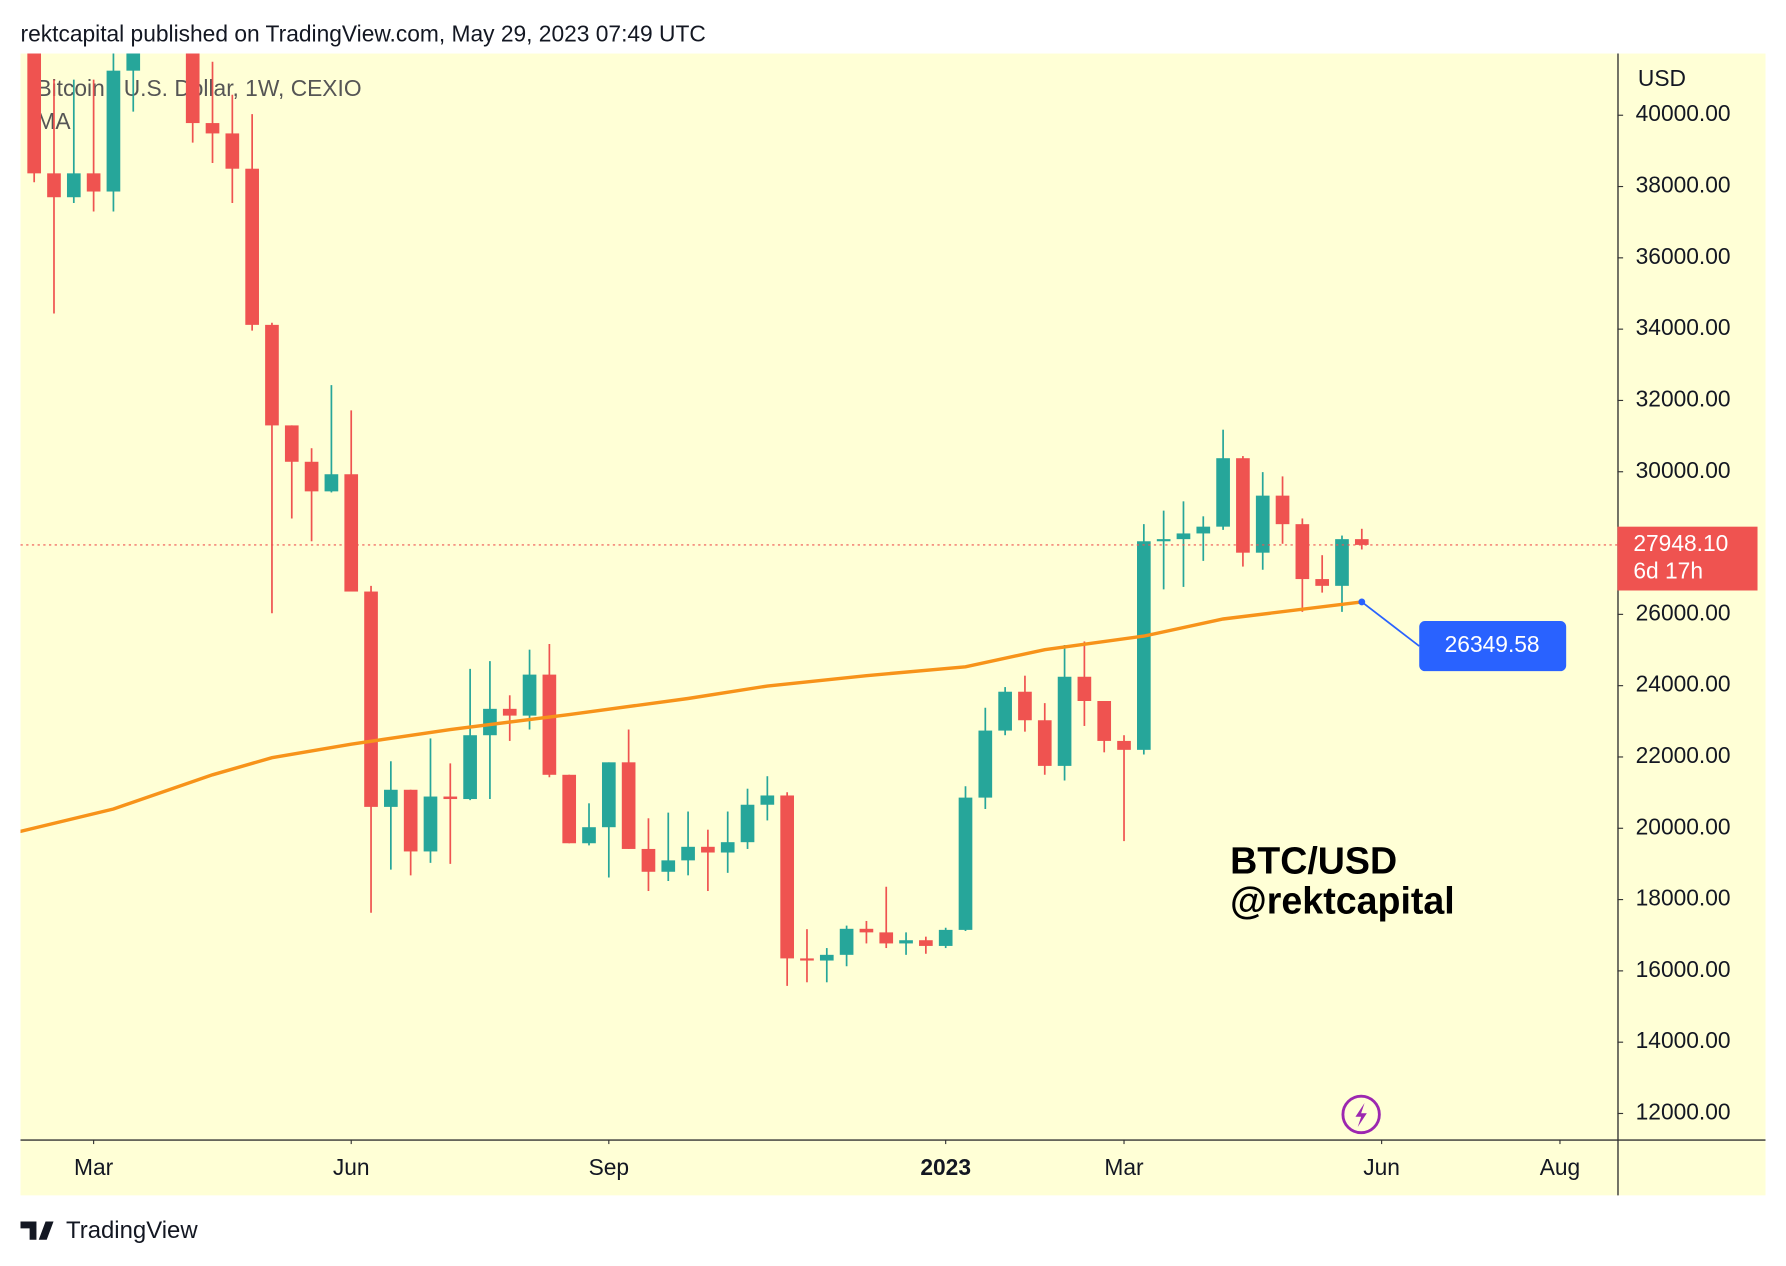 The width and height of the screenshot is (1786, 1266). Describe the element at coordinates (1390, 624) in the screenshot. I see `ma-leader` at that location.